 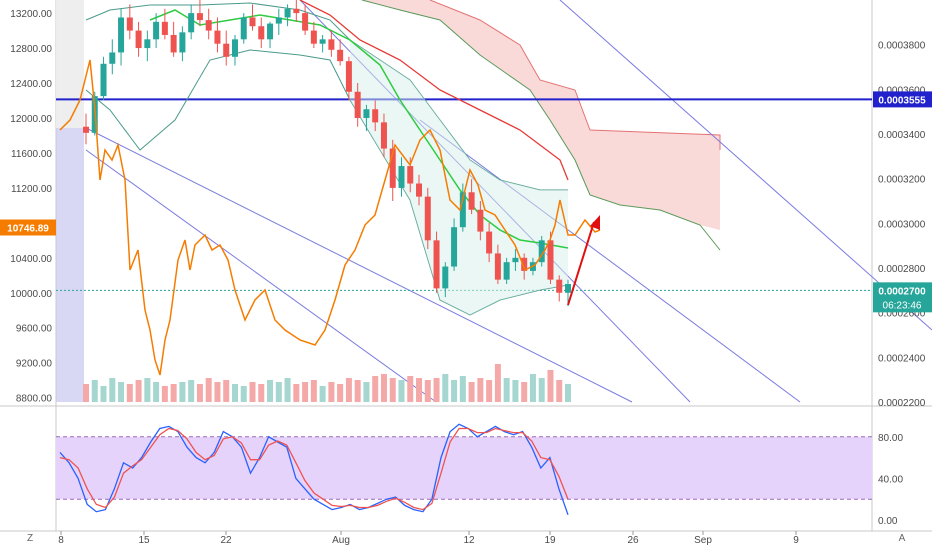 I want to click on left-axis-tick: 9600.00, so click(x=34, y=329).